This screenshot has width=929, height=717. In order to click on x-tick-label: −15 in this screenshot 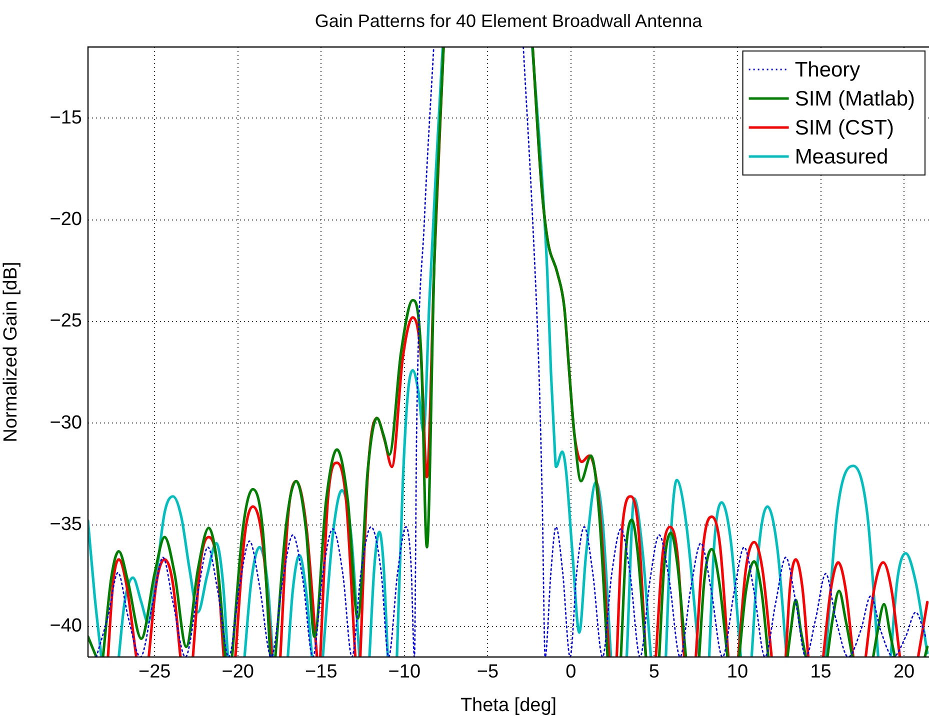, I will do `click(321, 672)`.